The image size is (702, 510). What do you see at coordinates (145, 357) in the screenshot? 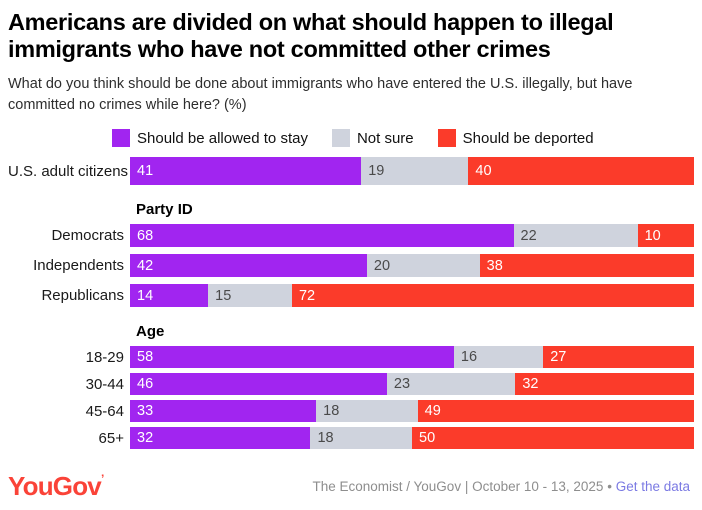
I see `segment-value: 58` at bounding box center [145, 357].